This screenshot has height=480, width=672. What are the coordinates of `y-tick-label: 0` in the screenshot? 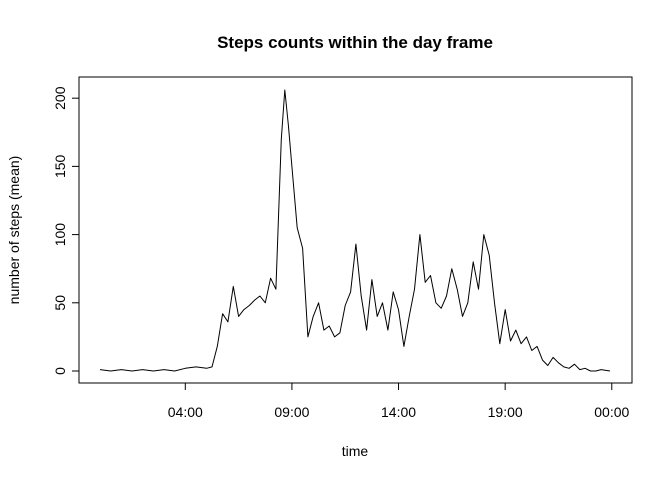 It's located at (60, 371).